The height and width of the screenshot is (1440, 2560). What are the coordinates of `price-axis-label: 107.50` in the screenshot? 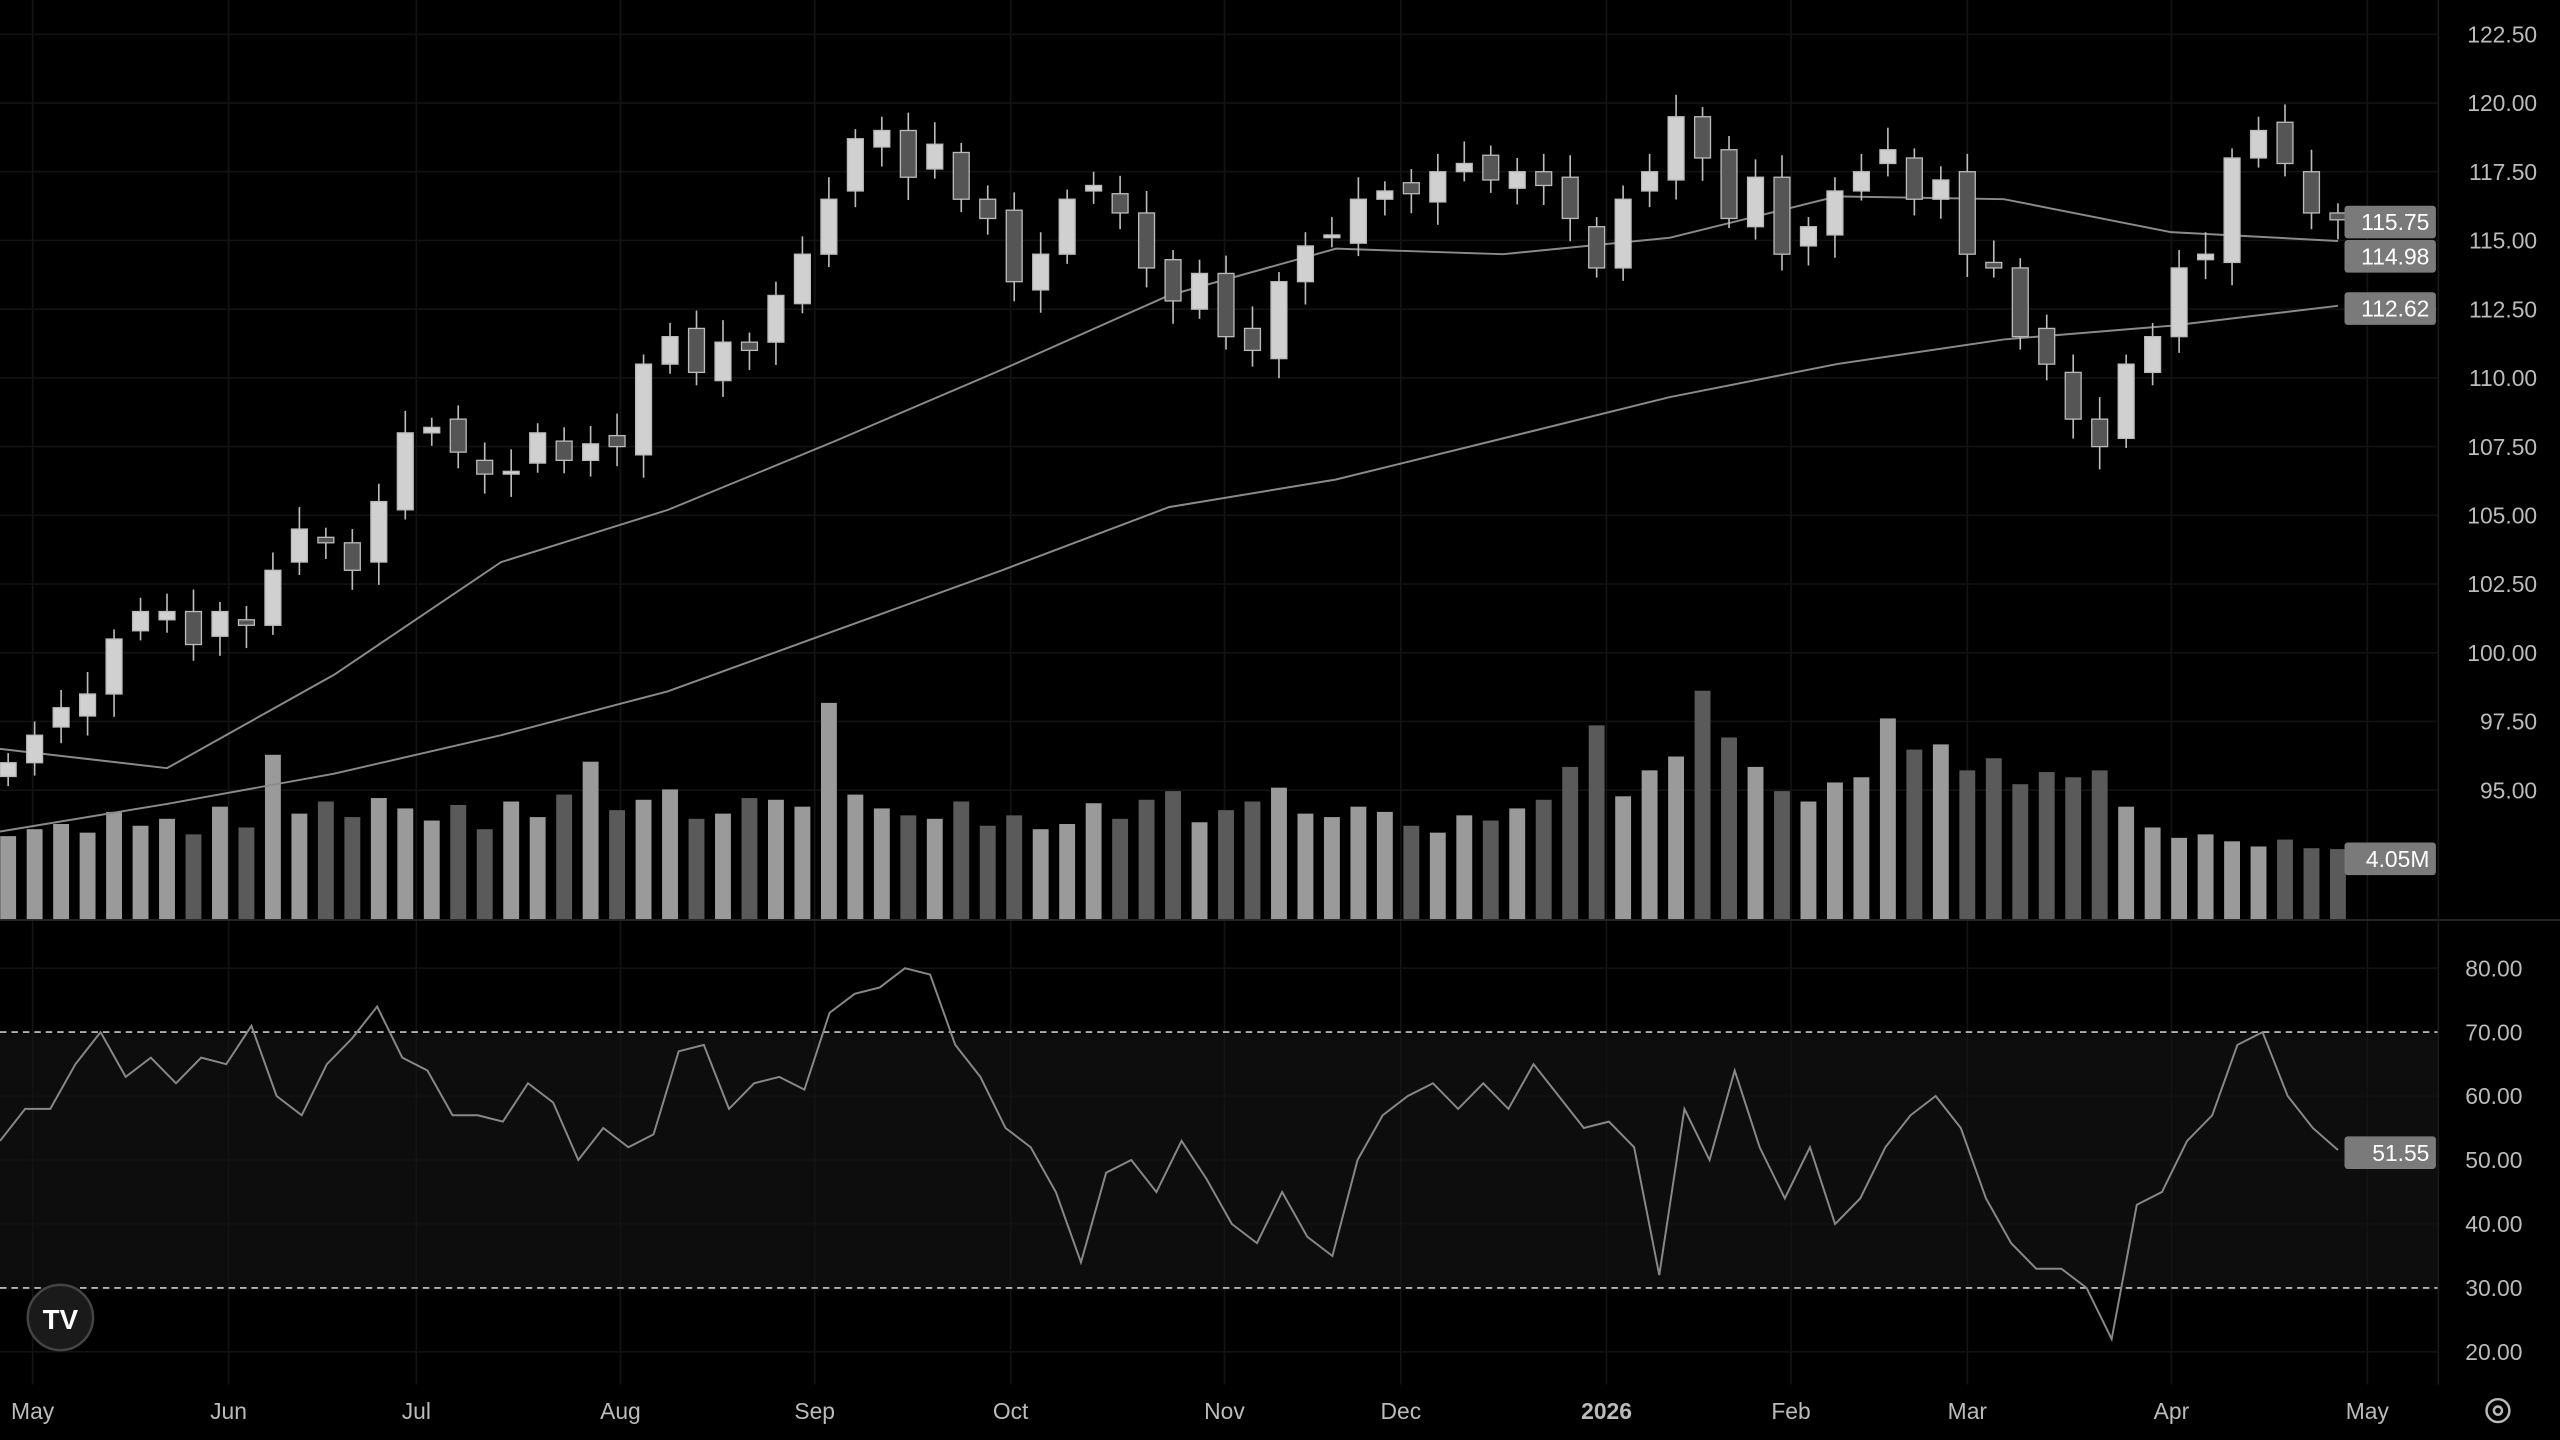 It's located at (2502, 447).